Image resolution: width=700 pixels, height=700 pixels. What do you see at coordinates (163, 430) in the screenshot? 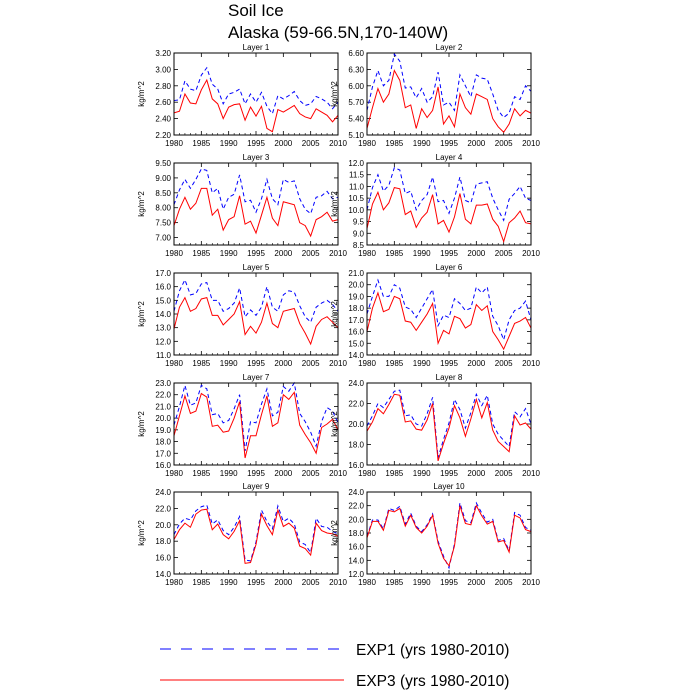
I see `y-tick-label: 19.0` at bounding box center [163, 430].